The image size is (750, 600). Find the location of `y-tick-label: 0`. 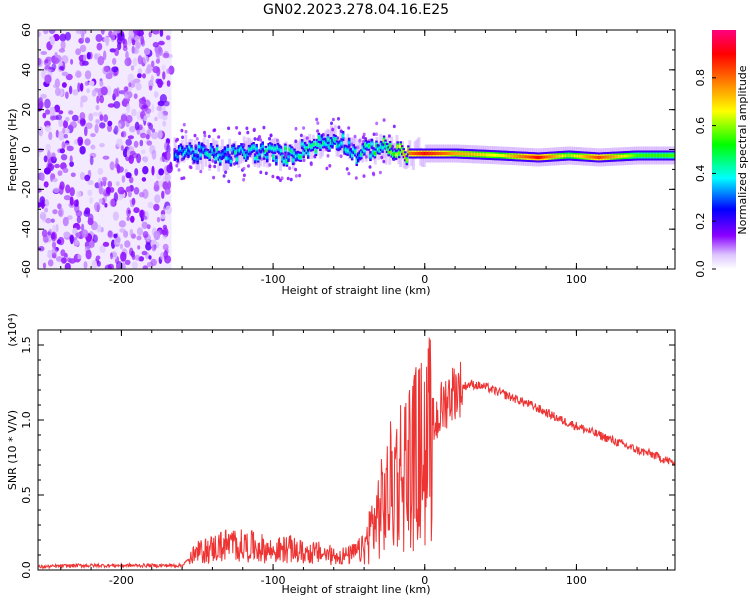

y-tick-label: 0 is located at coordinates (26, 149).